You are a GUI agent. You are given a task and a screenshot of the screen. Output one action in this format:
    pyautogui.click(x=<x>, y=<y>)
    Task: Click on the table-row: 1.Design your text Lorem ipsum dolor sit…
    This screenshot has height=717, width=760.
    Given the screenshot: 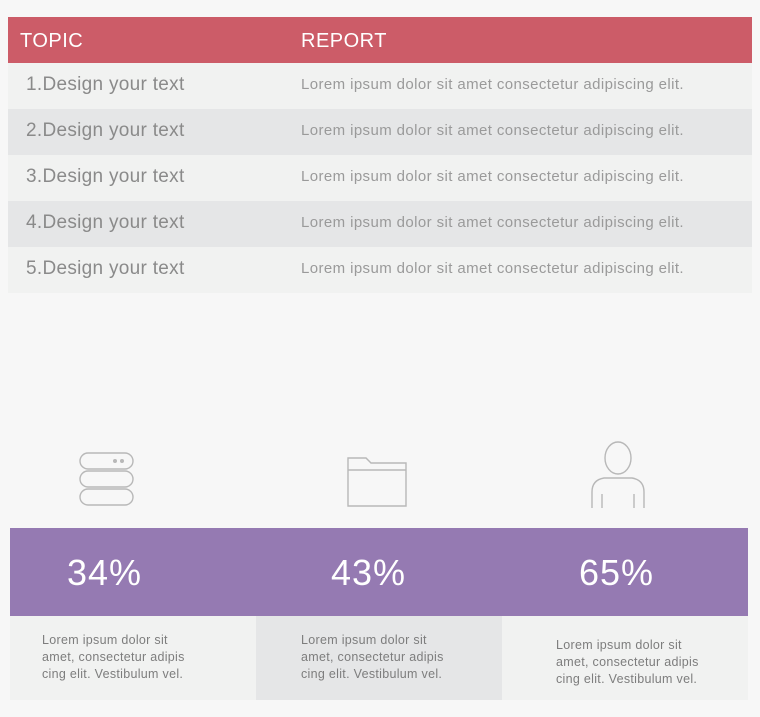 What is the action you would take?
    pyautogui.click(x=380, y=86)
    